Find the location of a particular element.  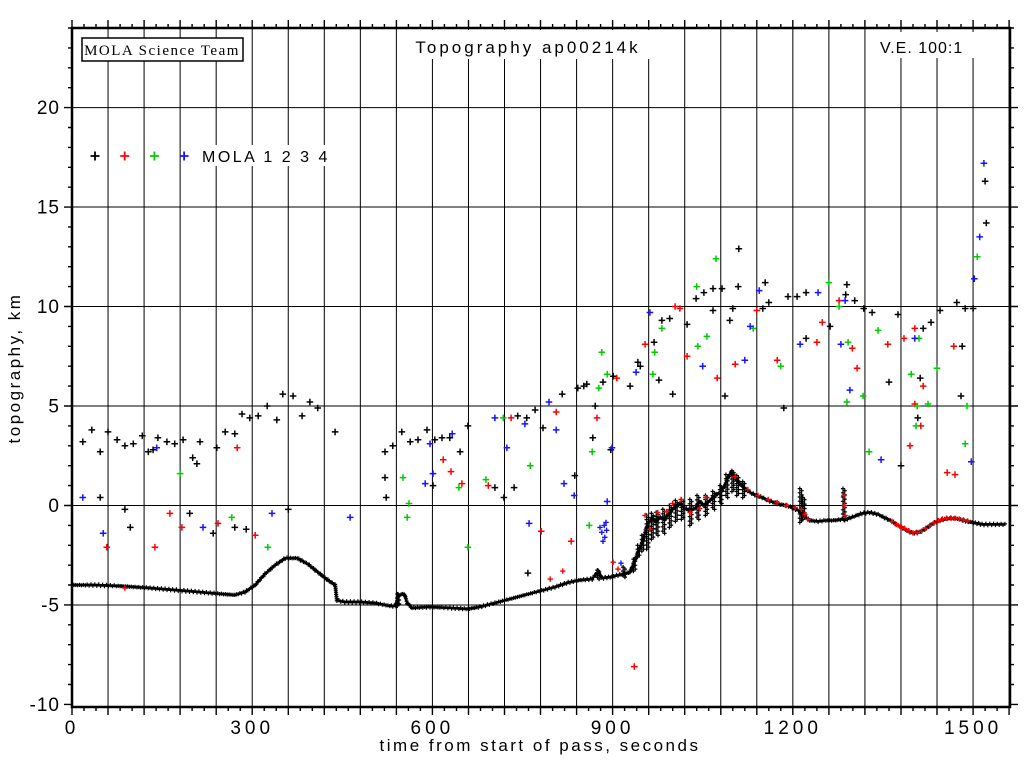

x-axis-label: time from start of pass, seconds is located at coordinates (540, 745).